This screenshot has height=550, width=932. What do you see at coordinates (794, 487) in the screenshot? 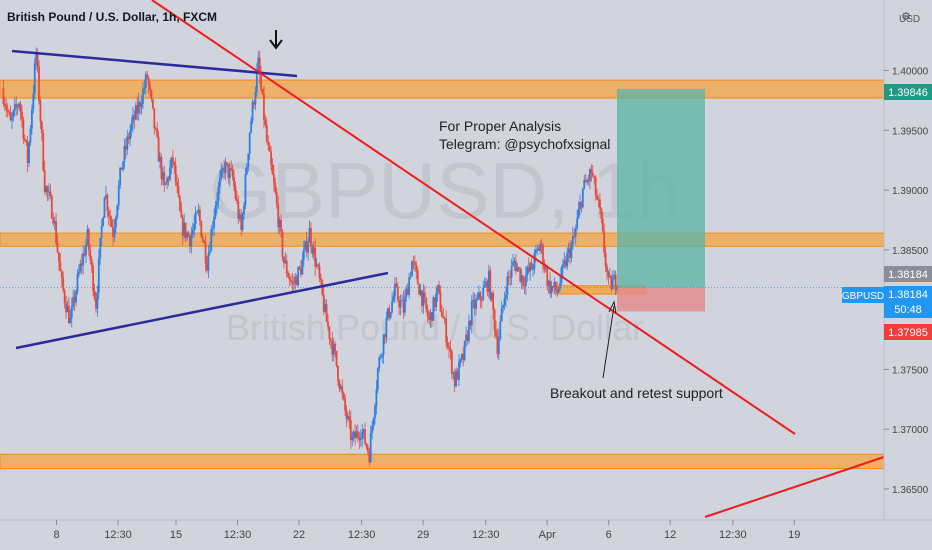
I see `red-ascending-trendline` at bounding box center [794, 487].